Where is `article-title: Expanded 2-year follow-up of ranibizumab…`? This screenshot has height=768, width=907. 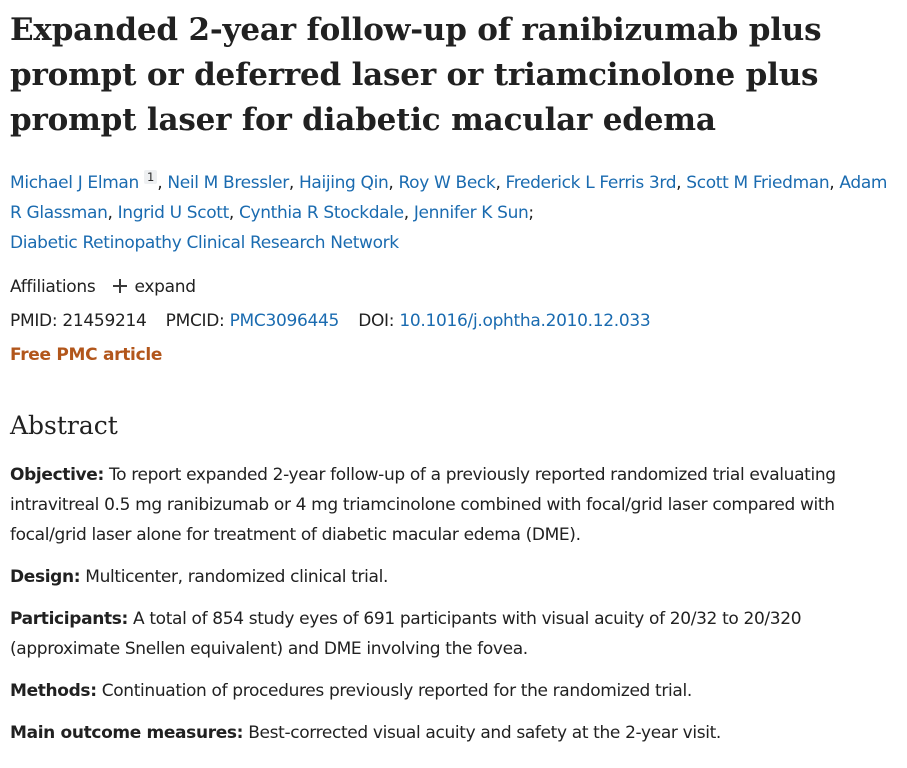 article-title: Expanded 2-year follow-up of ranibizumab… is located at coordinates (416, 75).